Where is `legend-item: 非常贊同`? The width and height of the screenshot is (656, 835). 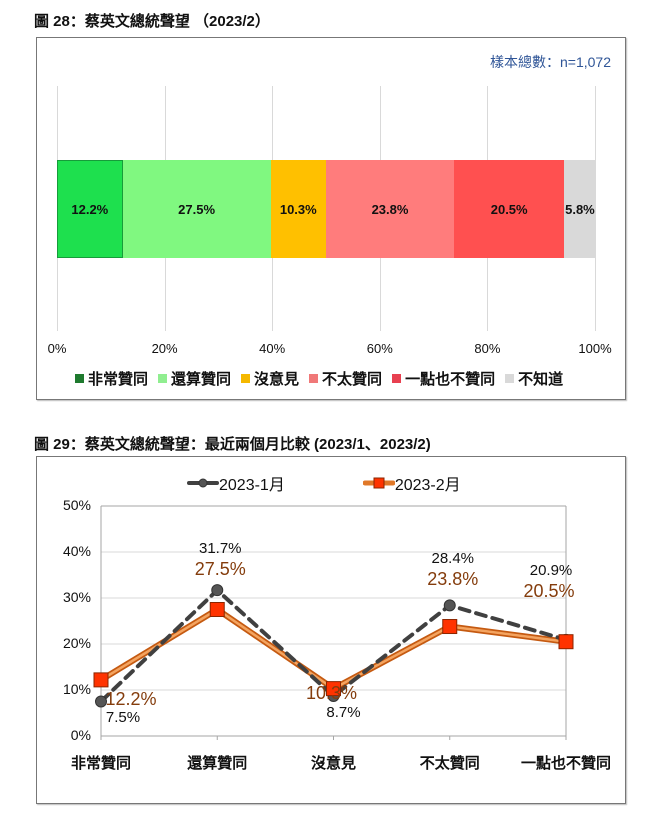 legend-item: 非常贊同 is located at coordinates (111, 378).